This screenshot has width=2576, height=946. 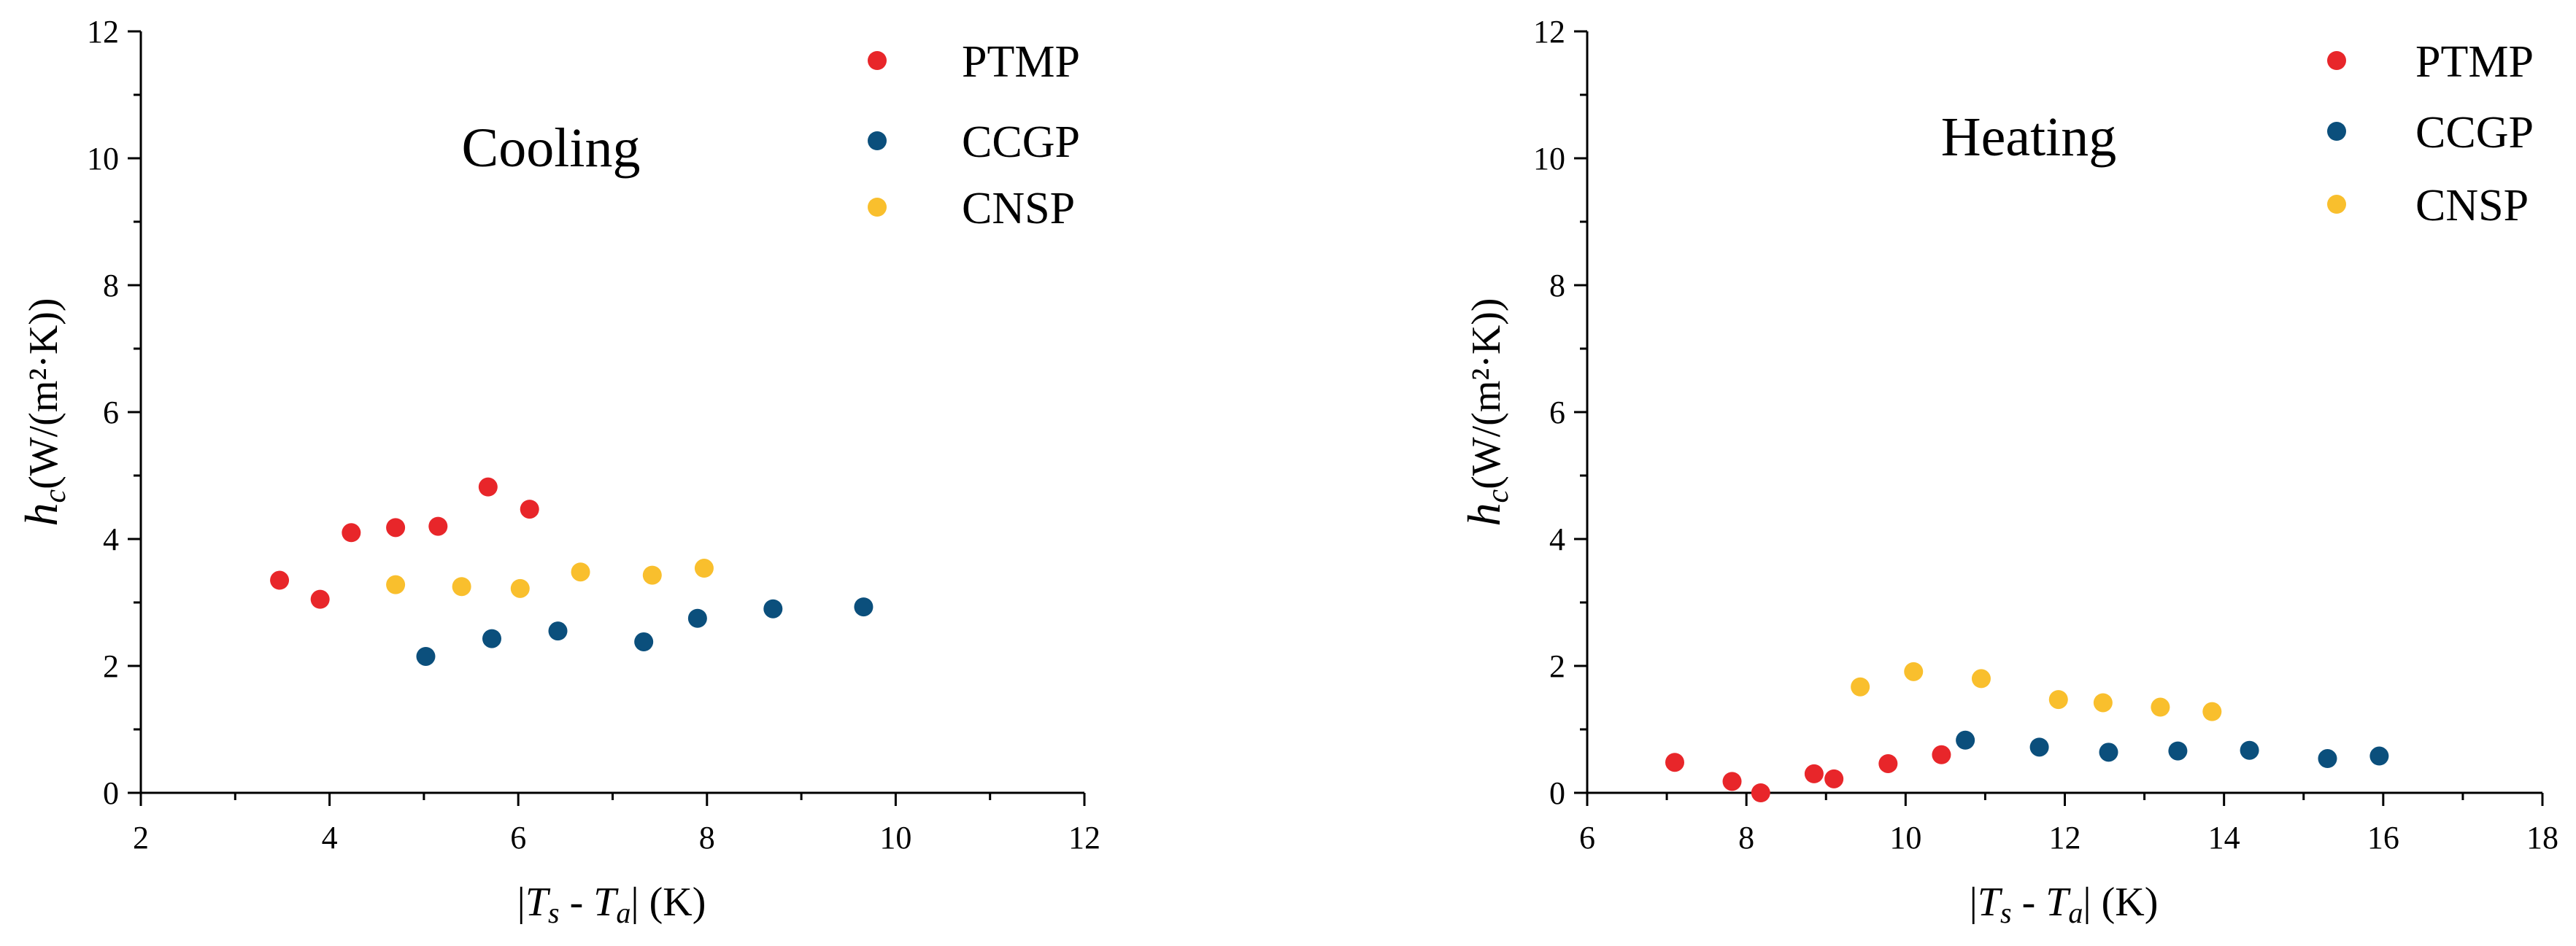 What do you see at coordinates (551, 148) in the screenshot?
I see `panel-title: Cooling` at bounding box center [551, 148].